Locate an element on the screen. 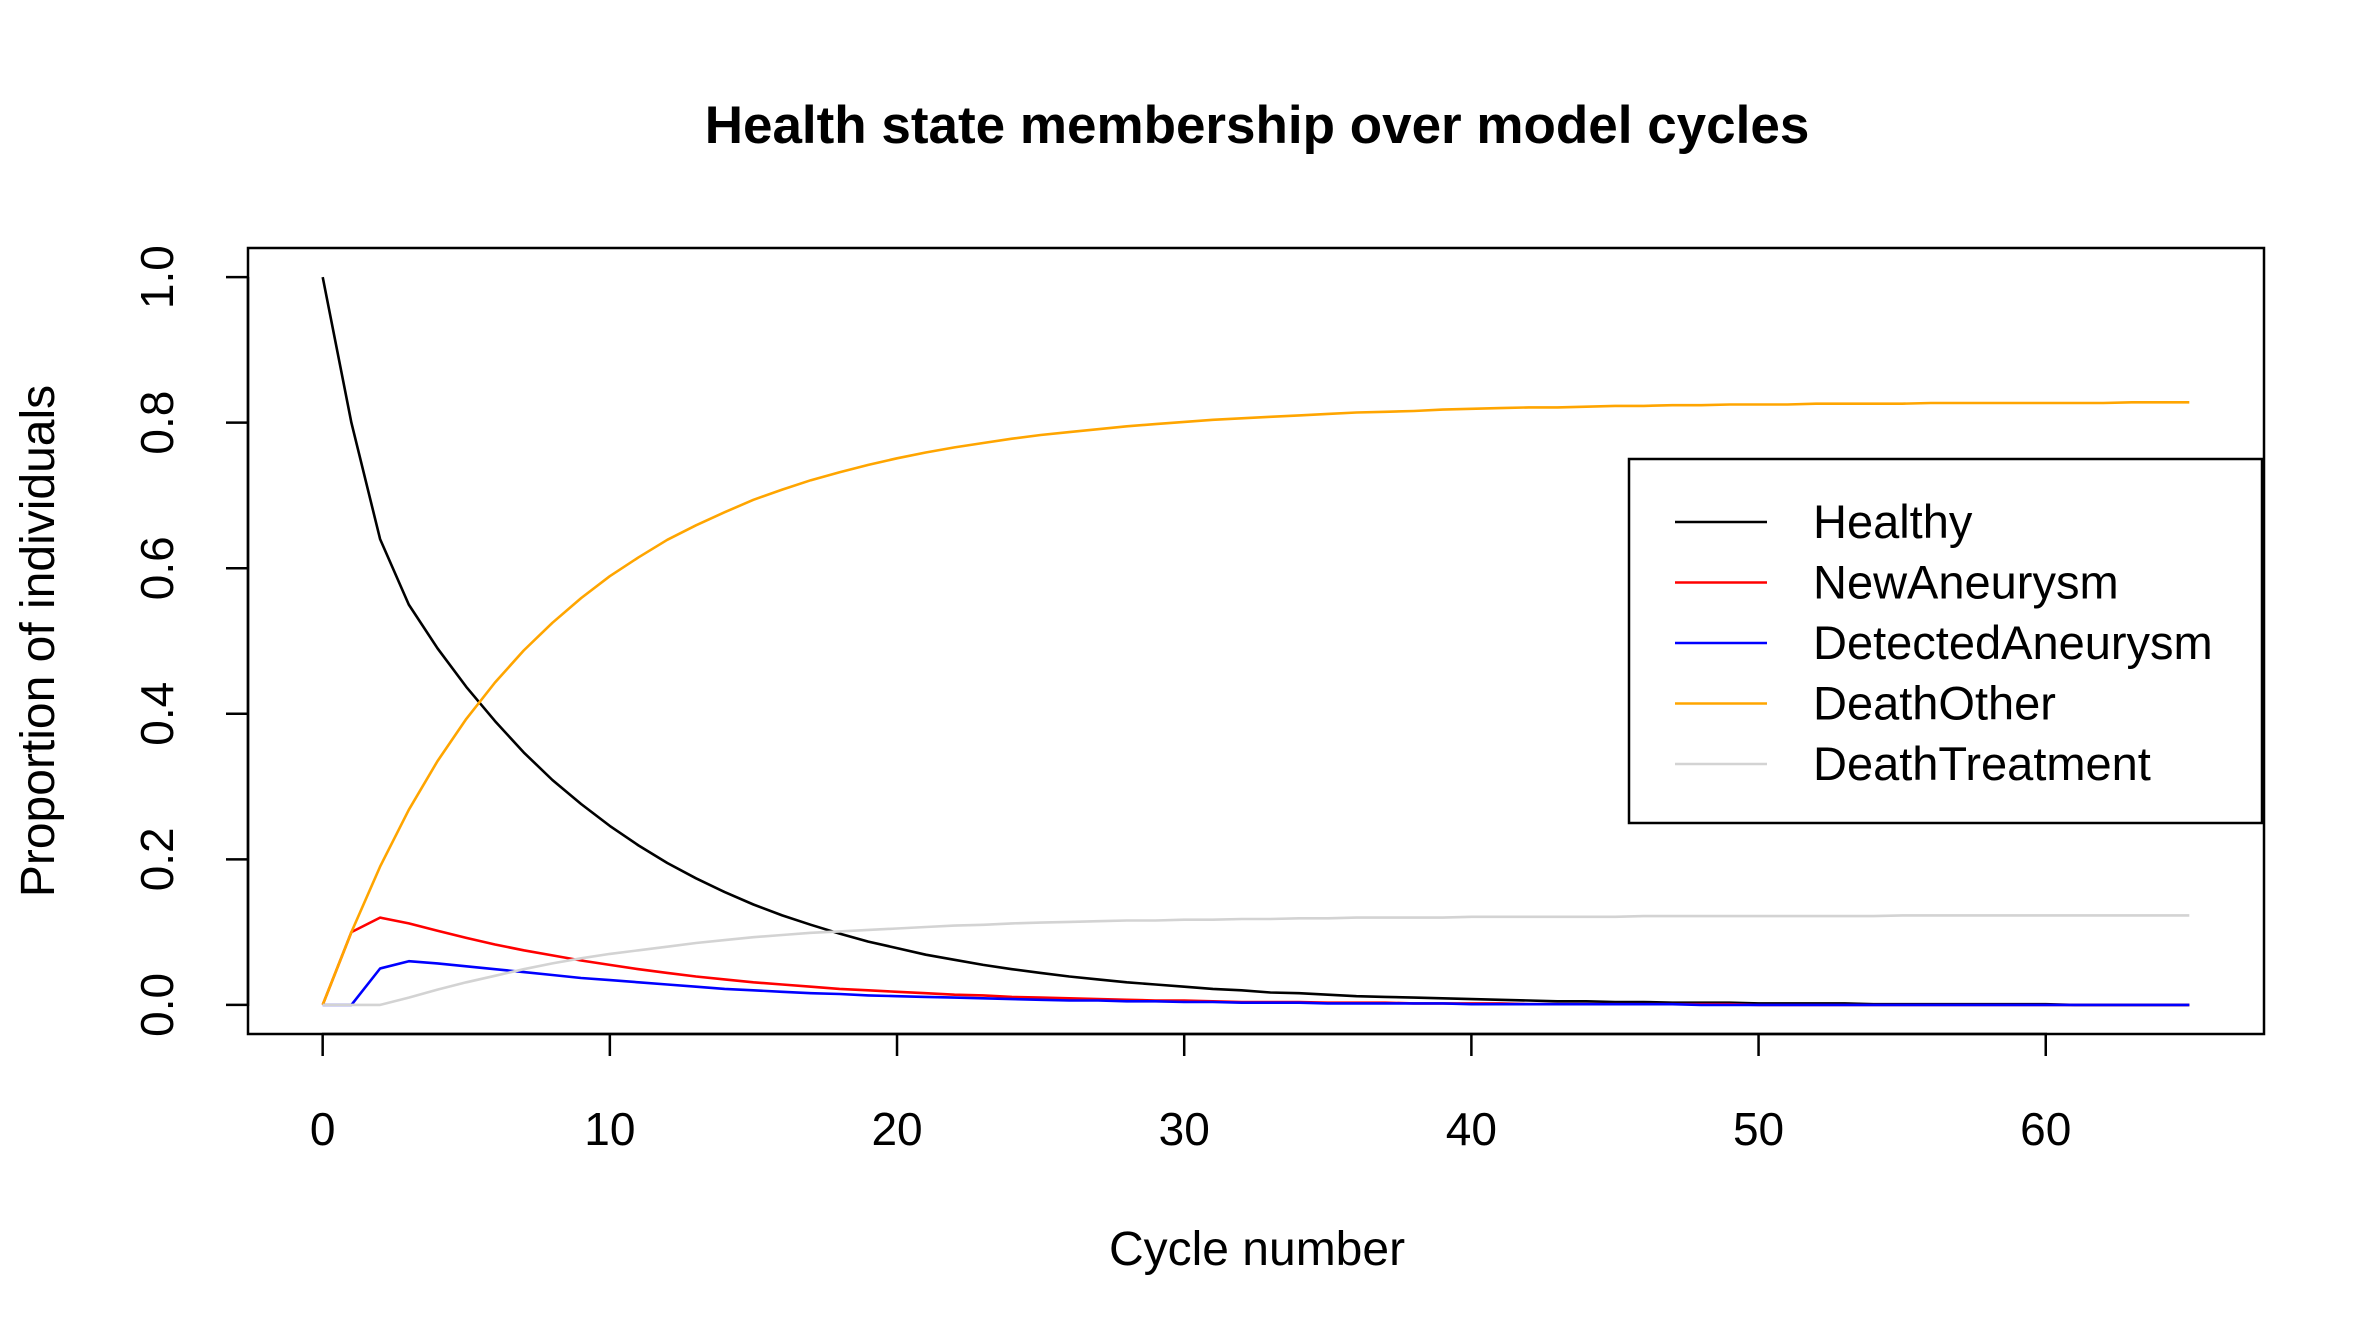  x-tick-label: 40 is located at coordinates (1471, 1129).